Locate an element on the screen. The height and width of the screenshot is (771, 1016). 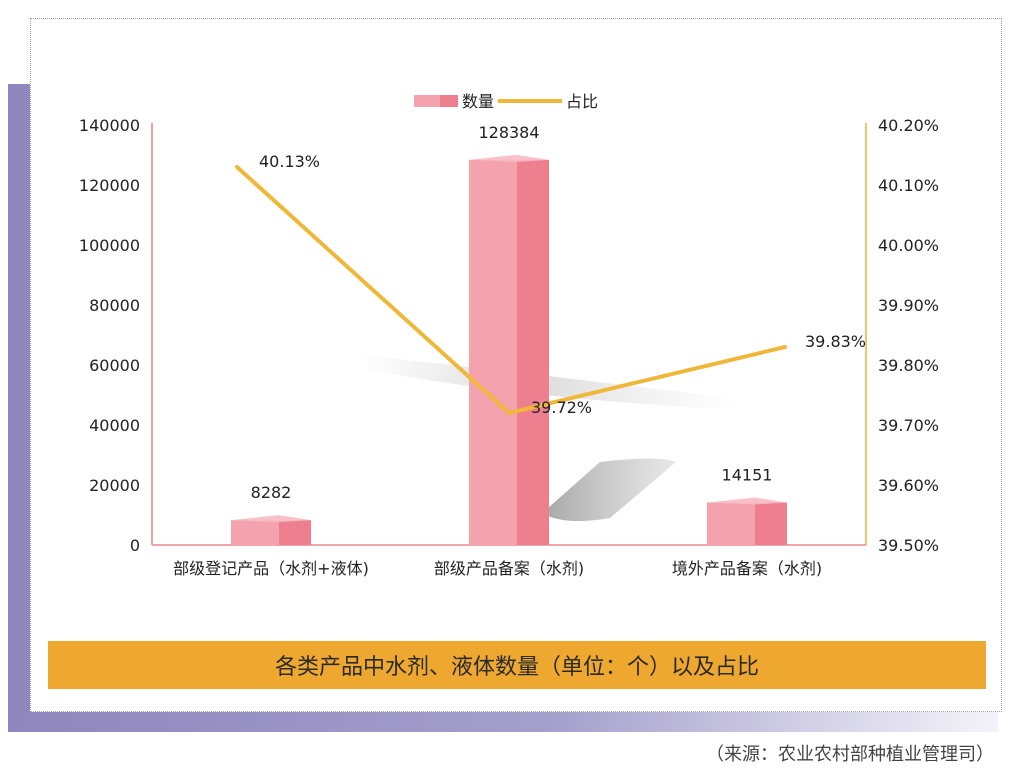
bar-shadow is located at coordinates (612, 490).